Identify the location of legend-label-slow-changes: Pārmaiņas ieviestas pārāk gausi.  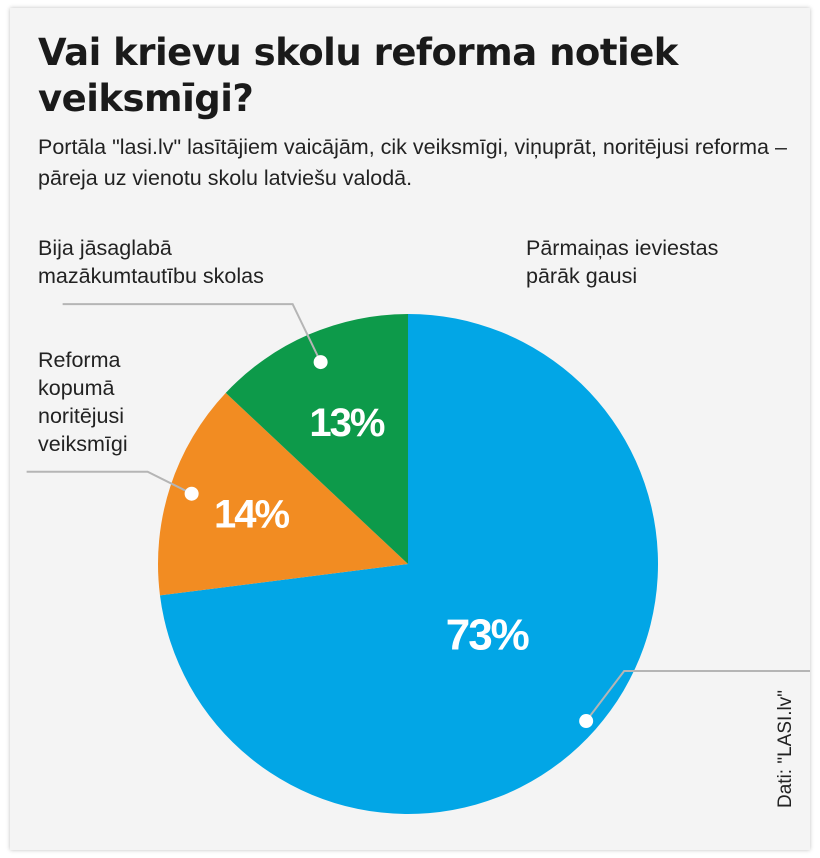
(622, 262).